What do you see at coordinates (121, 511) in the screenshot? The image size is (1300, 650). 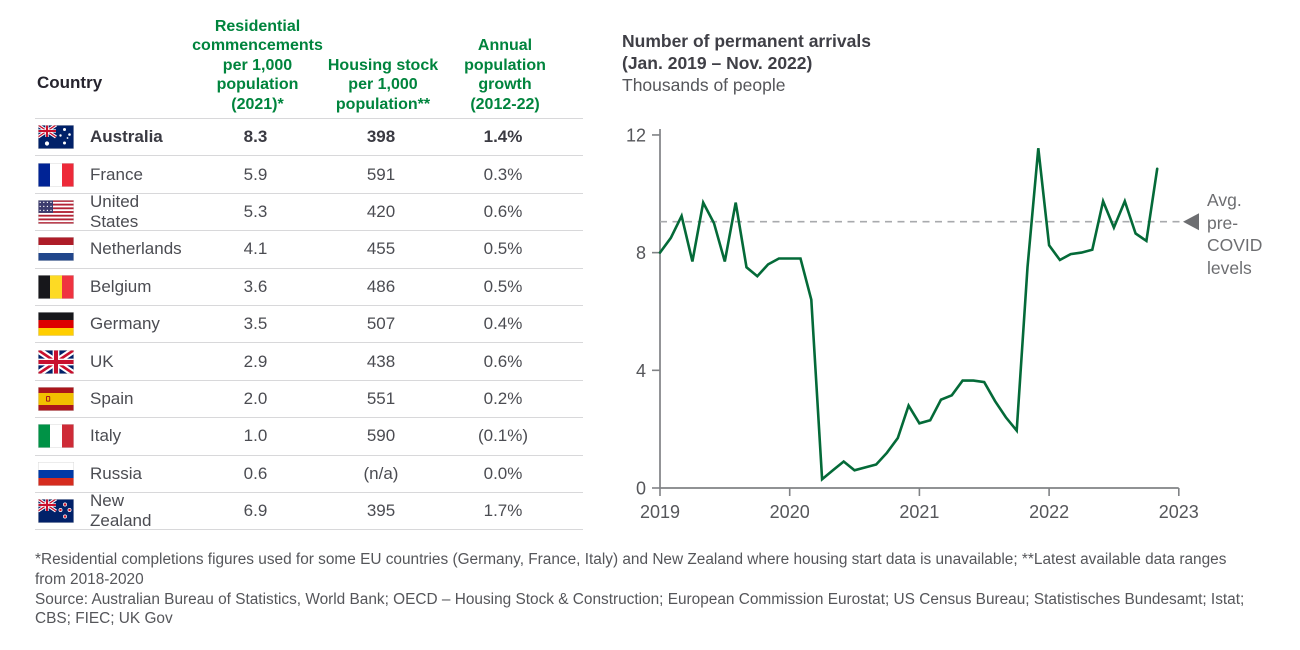 I see `country-name: New Zealand` at bounding box center [121, 511].